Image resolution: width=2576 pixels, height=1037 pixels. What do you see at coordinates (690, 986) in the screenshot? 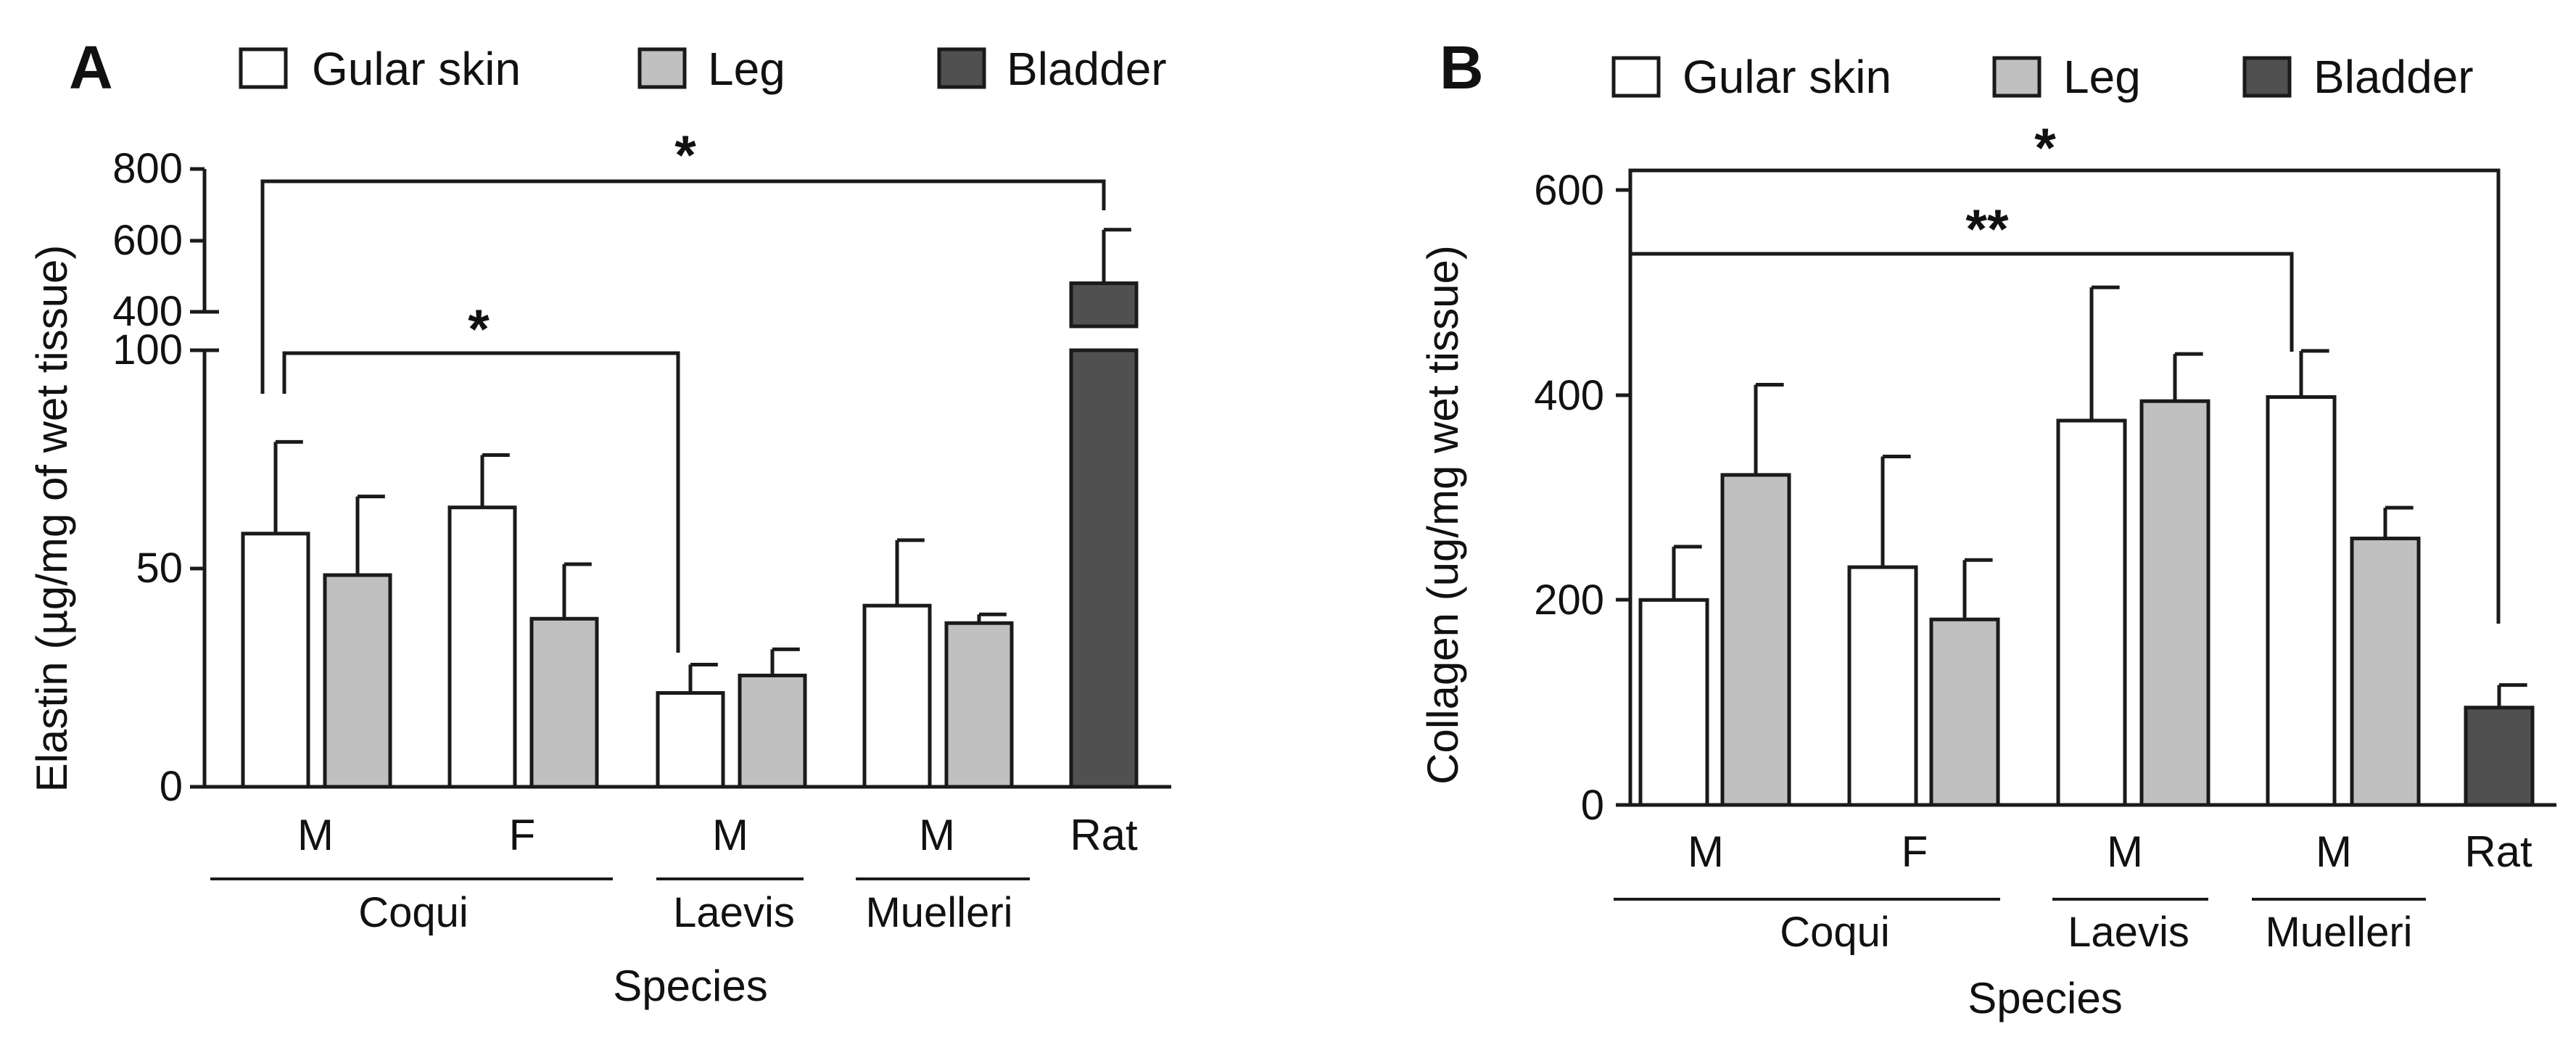
I see `panel-a-x-axis-title: Species` at bounding box center [690, 986].